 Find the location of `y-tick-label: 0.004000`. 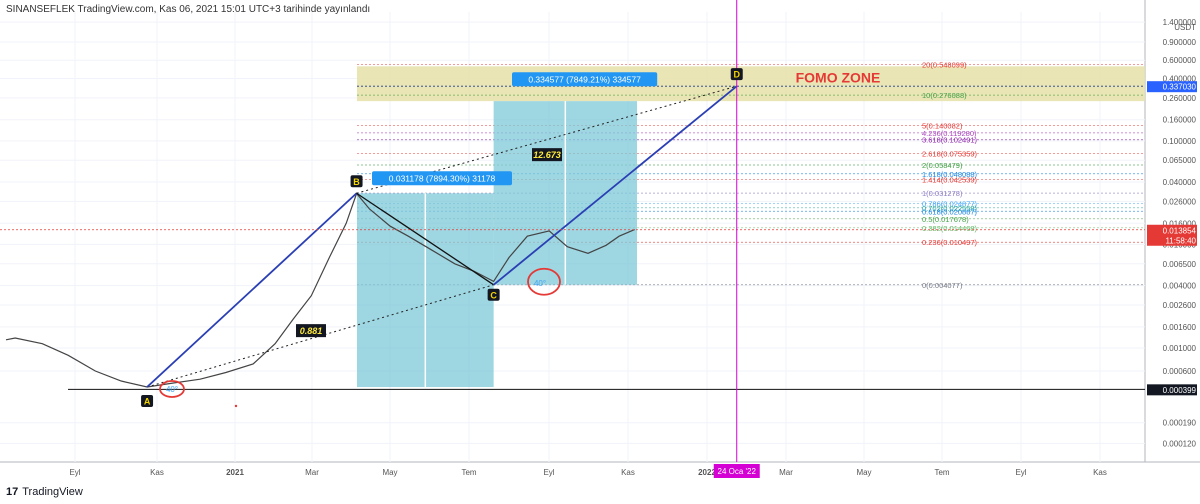

y-tick-label: 0.004000 is located at coordinates (1180, 286).